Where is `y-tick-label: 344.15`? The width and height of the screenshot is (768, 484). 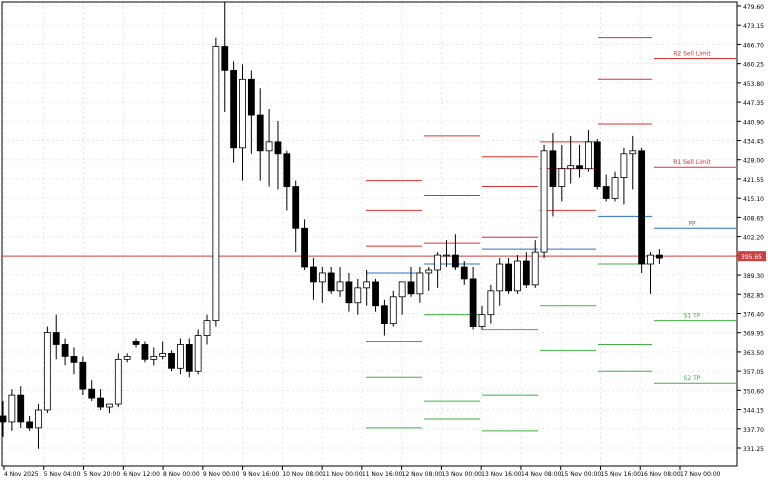
y-tick-label: 344.15 is located at coordinates (753, 411).